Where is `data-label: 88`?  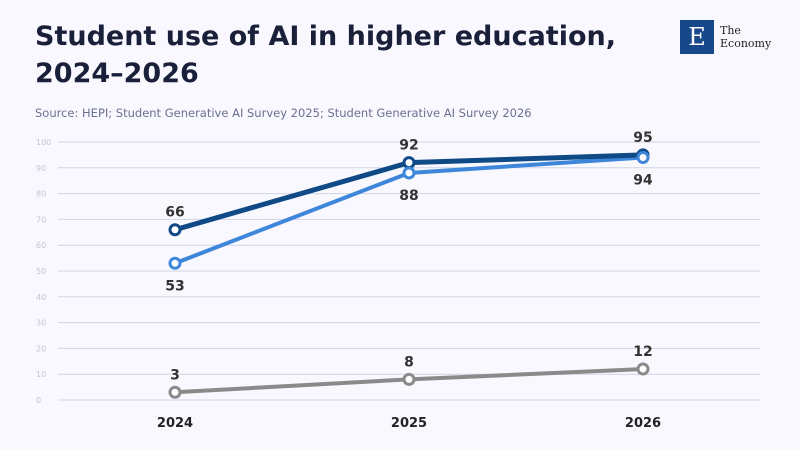 data-label: 88 is located at coordinates (408, 196).